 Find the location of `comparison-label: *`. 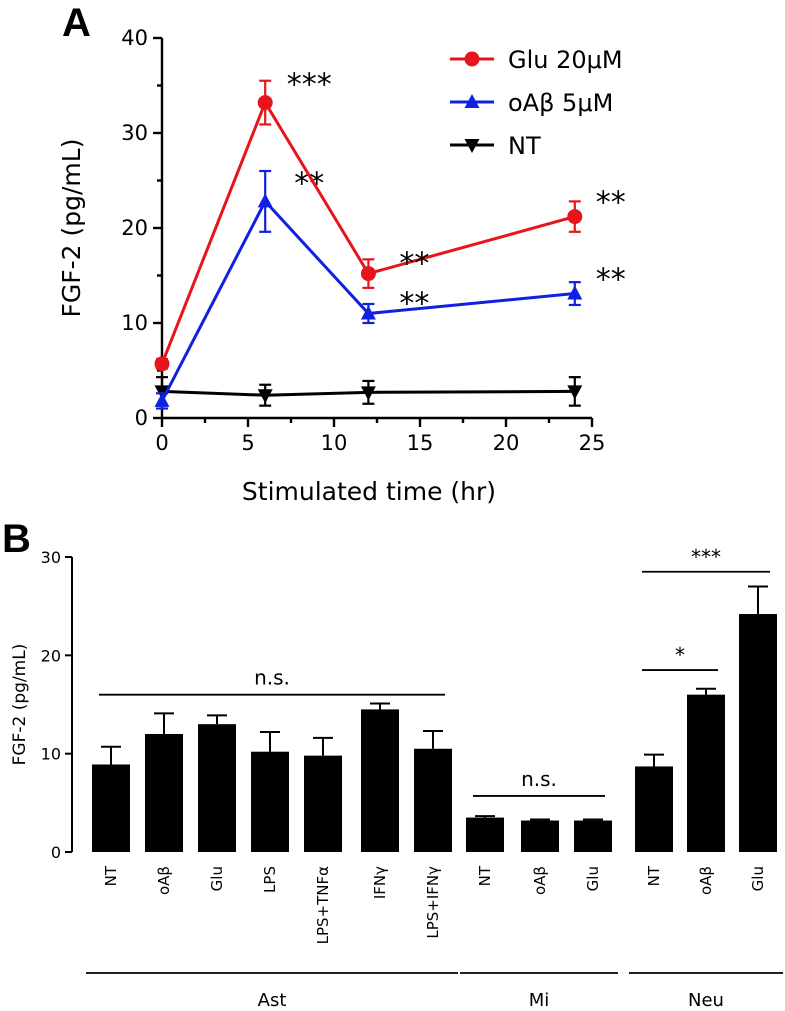

comparison-label: * is located at coordinates (680, 655).